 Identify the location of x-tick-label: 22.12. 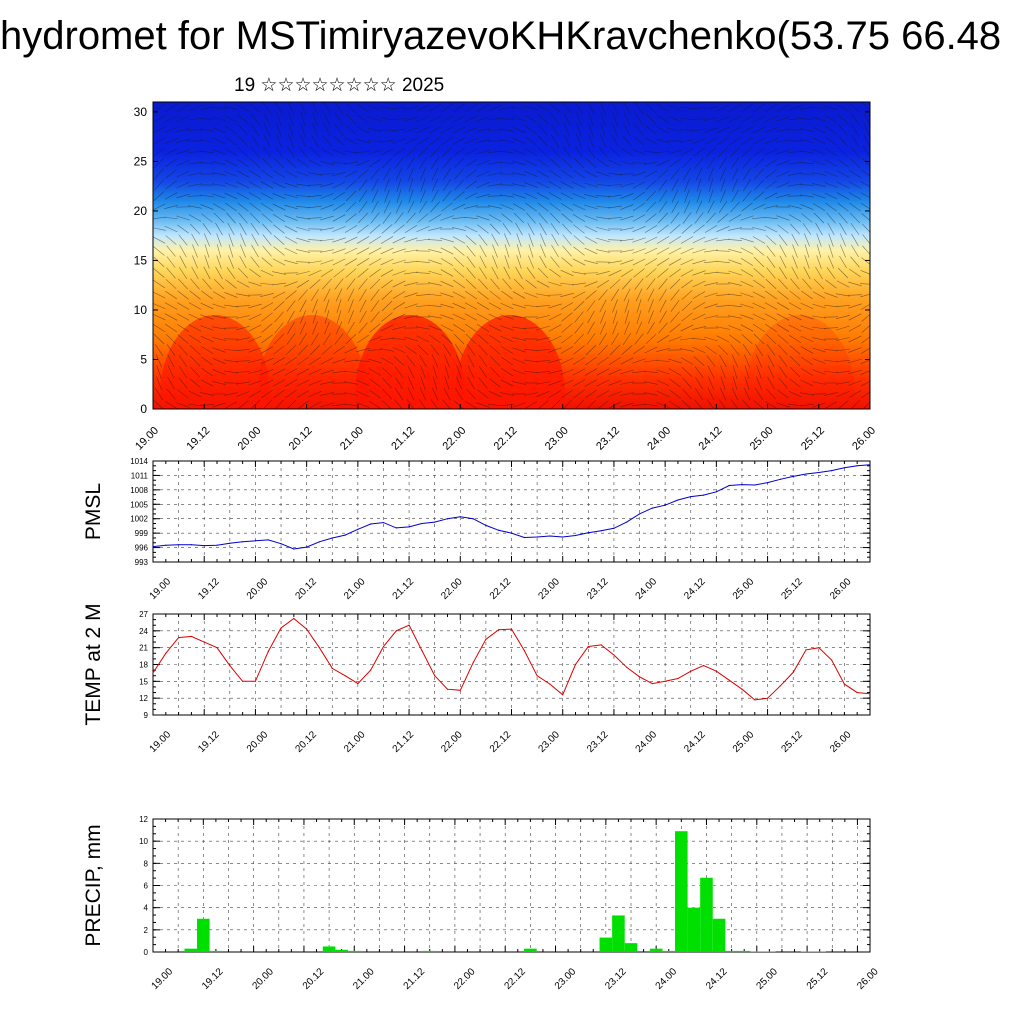
(515, 979).